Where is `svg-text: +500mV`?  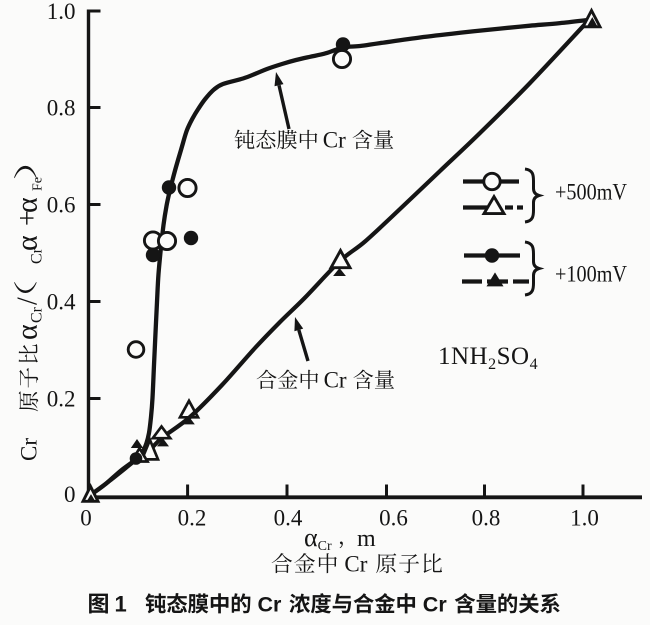 svg-text: +500mV is located at coordinates (591, 193).